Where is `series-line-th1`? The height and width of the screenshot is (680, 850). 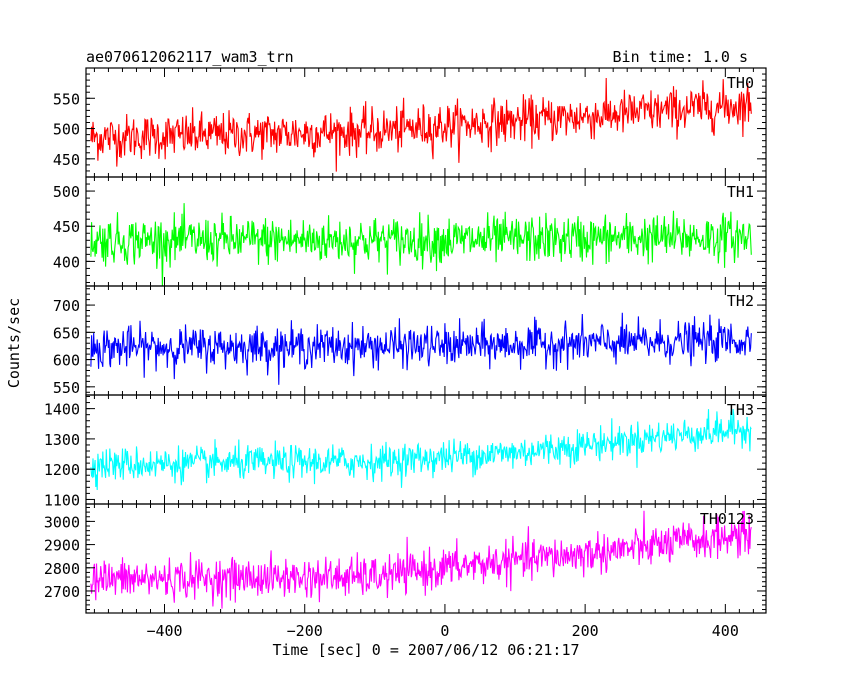
series-line-th1 is located at coordinates (421, 244).